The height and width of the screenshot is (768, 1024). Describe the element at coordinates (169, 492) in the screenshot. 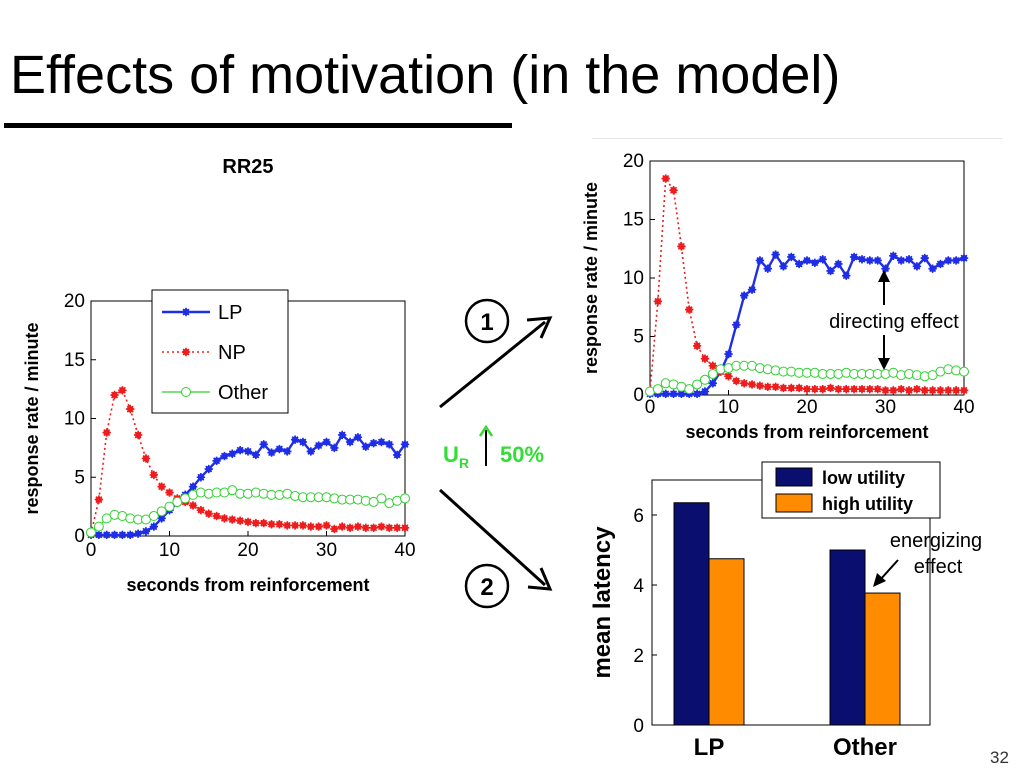

I see `rr25-series-np-point-10-rays` at that location.